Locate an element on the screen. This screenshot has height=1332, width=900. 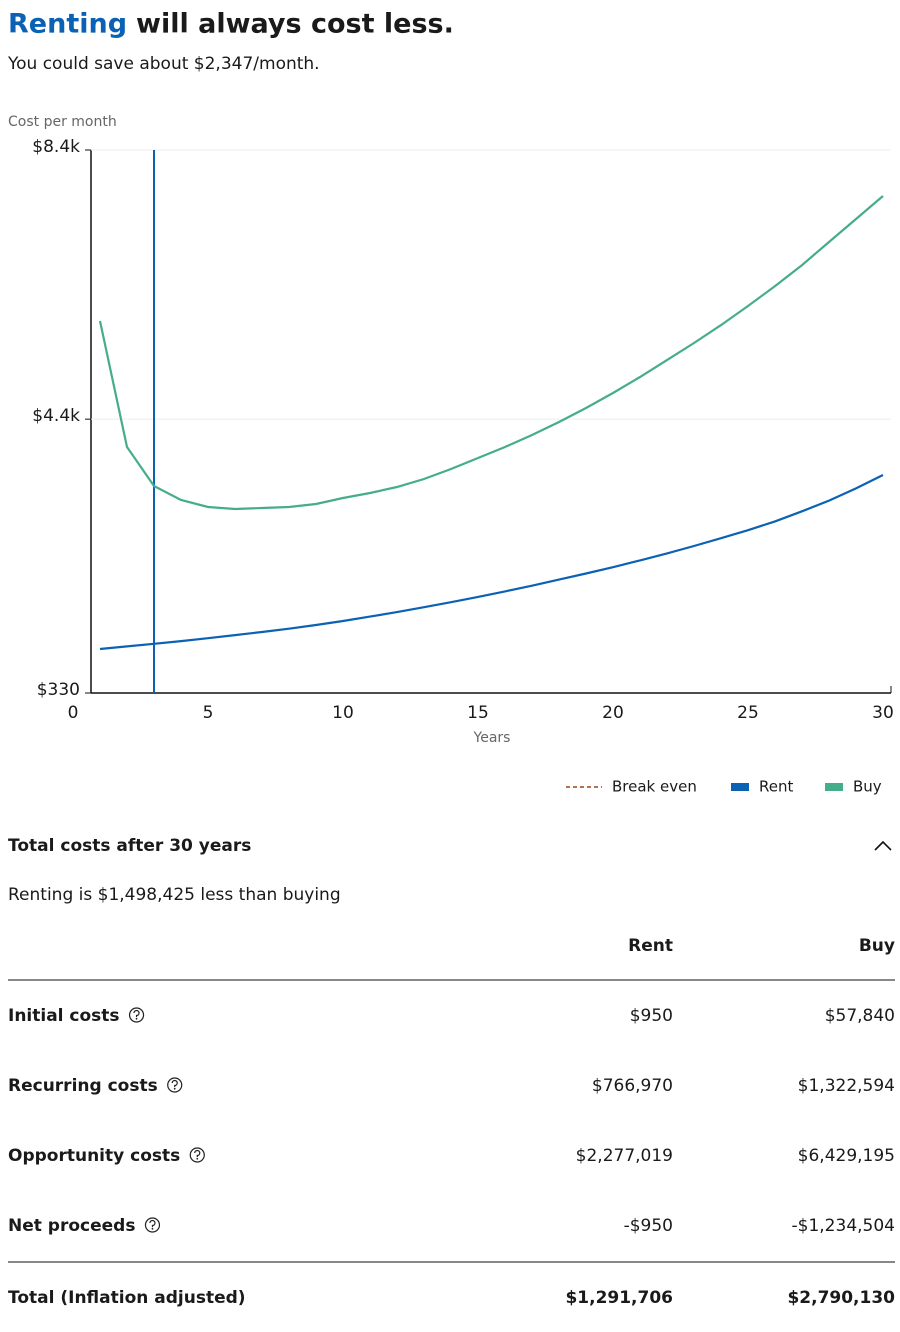
y-axis-label: Cost per month is located at coordinates (62, 122).